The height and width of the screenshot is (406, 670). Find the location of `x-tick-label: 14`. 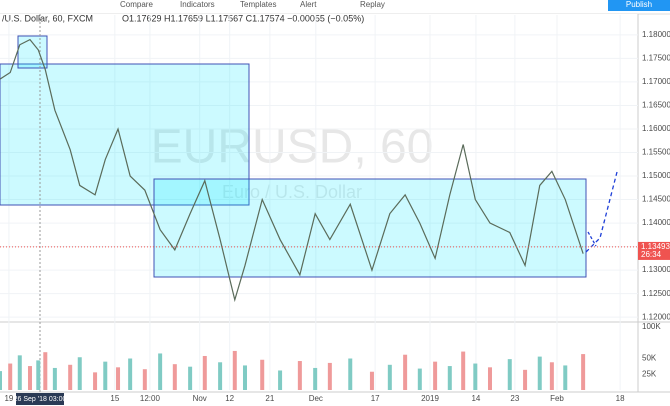

x-tick-label: 14 is located at coordinates (475, 398).